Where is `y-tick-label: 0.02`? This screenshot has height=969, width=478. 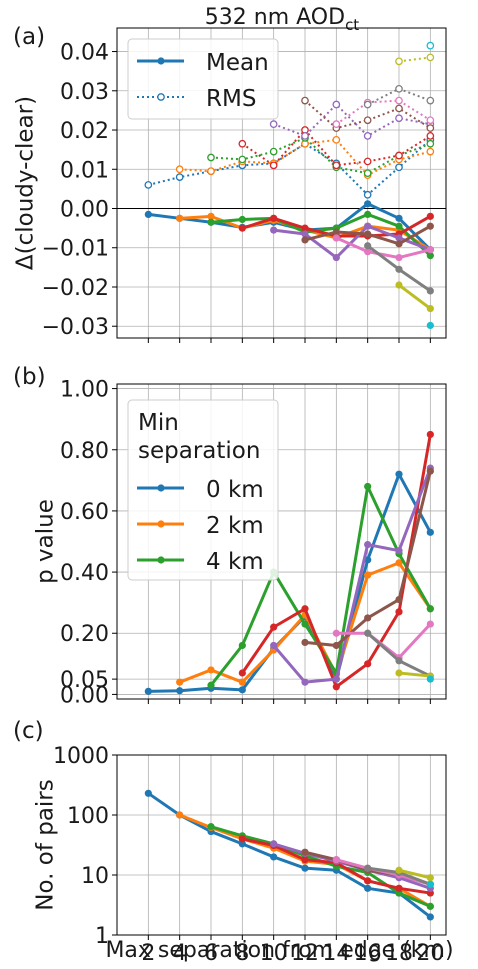 y-tick-label: 0.02 is located at coordinates (84, 131).